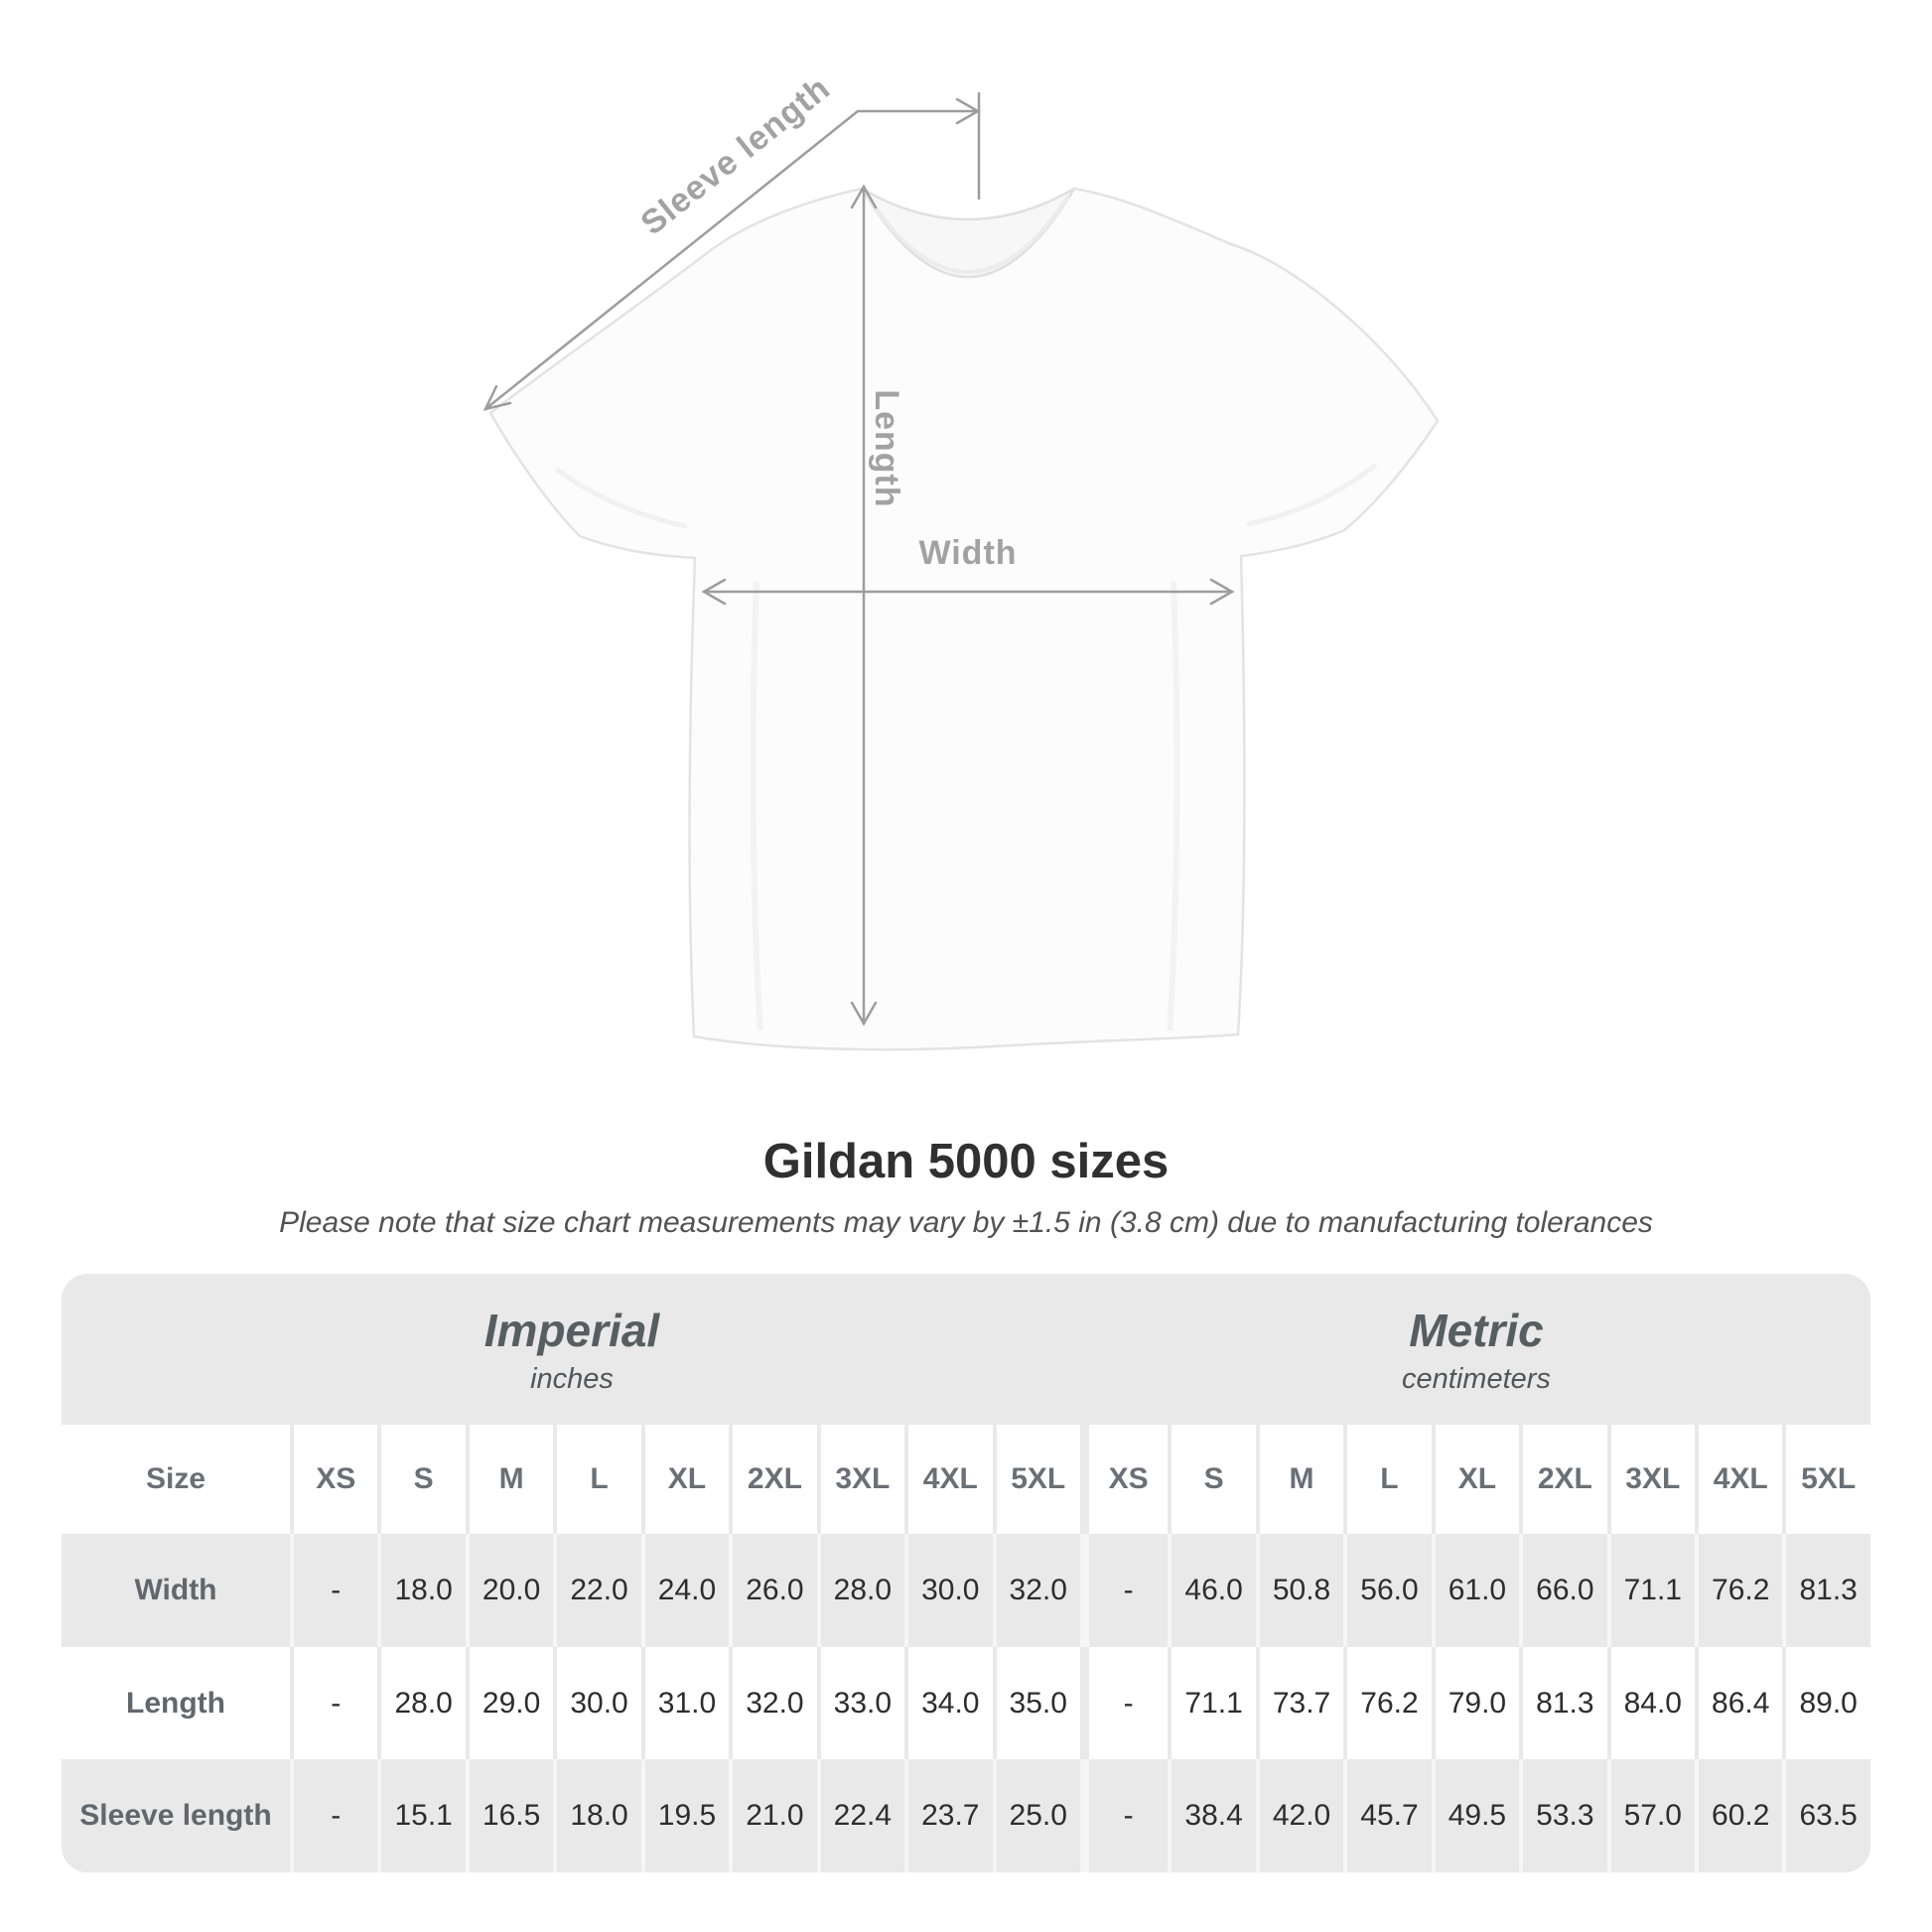  I want to click on metric-value-cell: 60.2, so click(1738, 1815).